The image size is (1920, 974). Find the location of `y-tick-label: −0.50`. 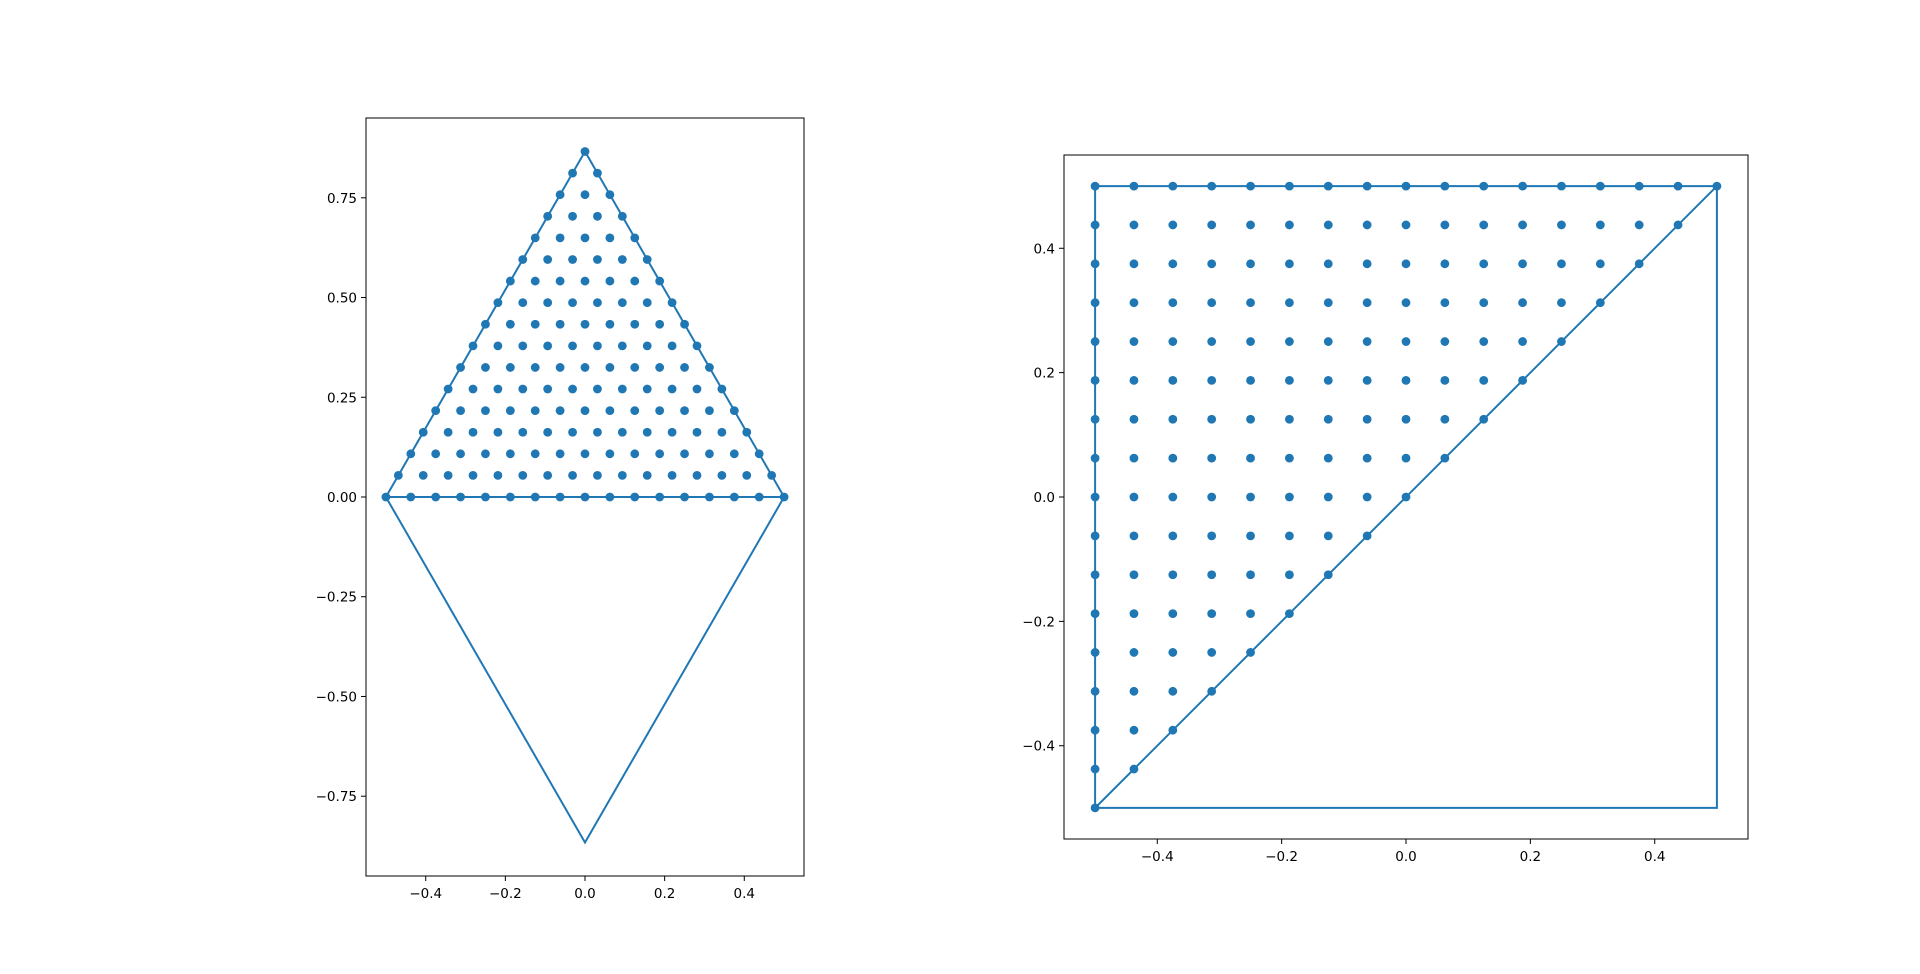

y-tick-label: −0.50 is located at coordinates (336, 697).